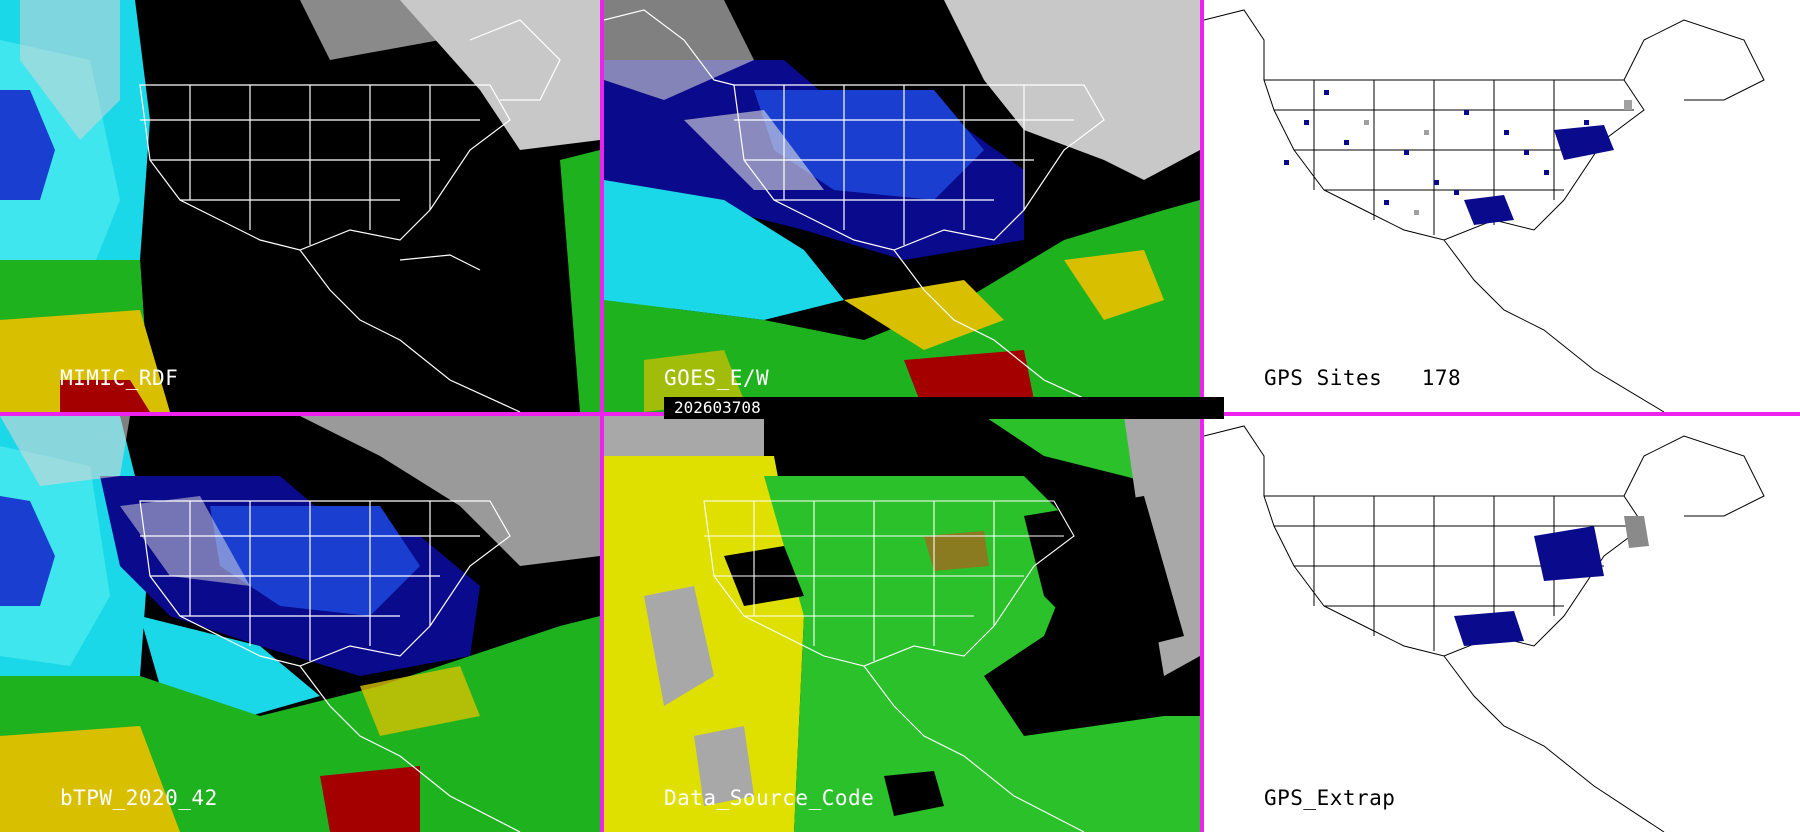 The width and height of the screenshot is (1800, 832). What do you see at coordinates (602, 416) in the screenshot?
I see `separator-vertical-left` at bounding box center [602, 416].